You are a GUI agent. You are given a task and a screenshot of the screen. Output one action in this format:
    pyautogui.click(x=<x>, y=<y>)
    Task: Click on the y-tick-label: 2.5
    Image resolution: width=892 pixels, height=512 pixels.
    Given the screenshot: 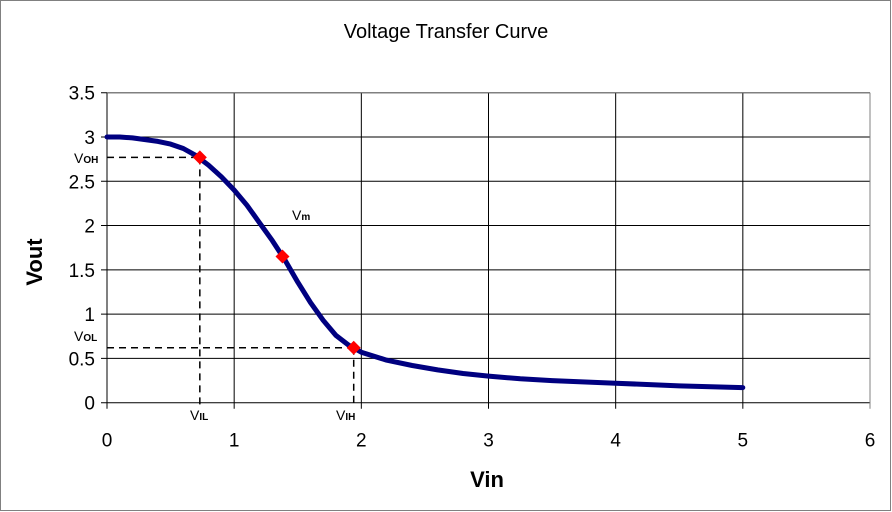 What is the action you would take?
    pyautogui.click(x=82, y=182)
    